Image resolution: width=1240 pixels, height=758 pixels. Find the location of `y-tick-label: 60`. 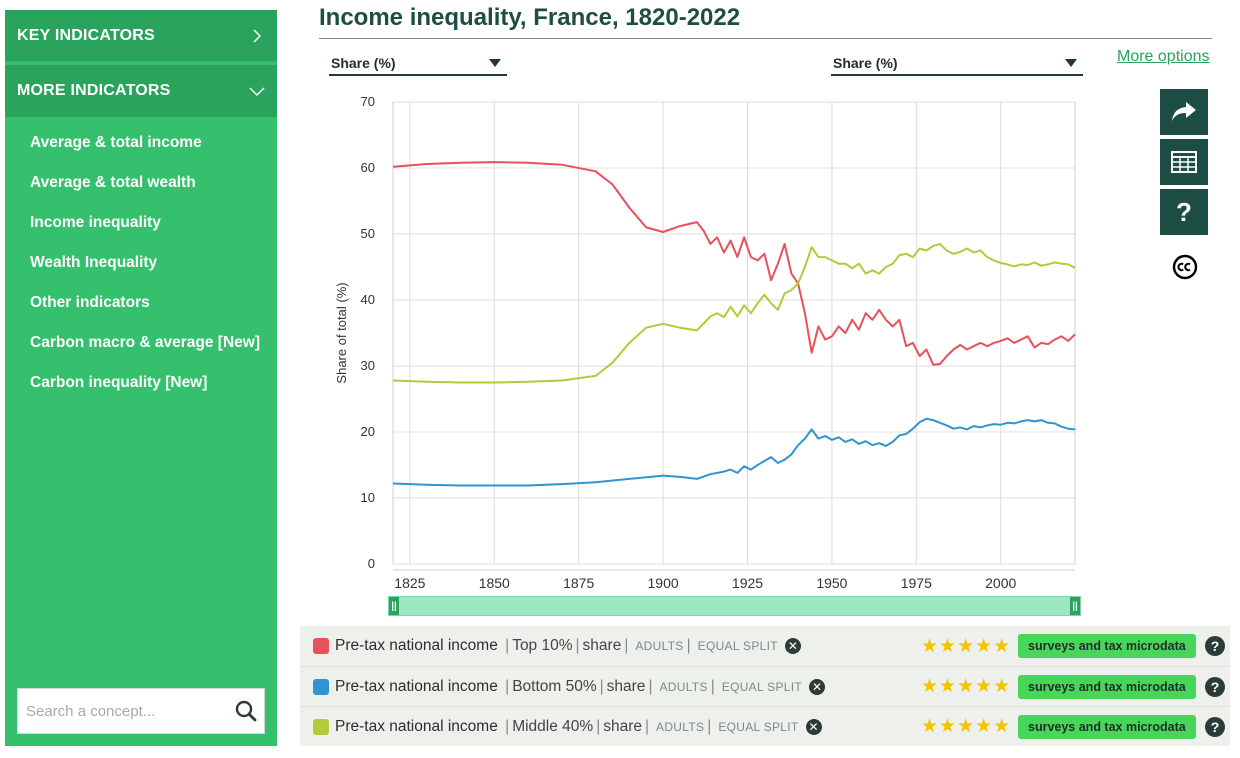

y-tick-label: 60 is located at coordinates (368, 167).